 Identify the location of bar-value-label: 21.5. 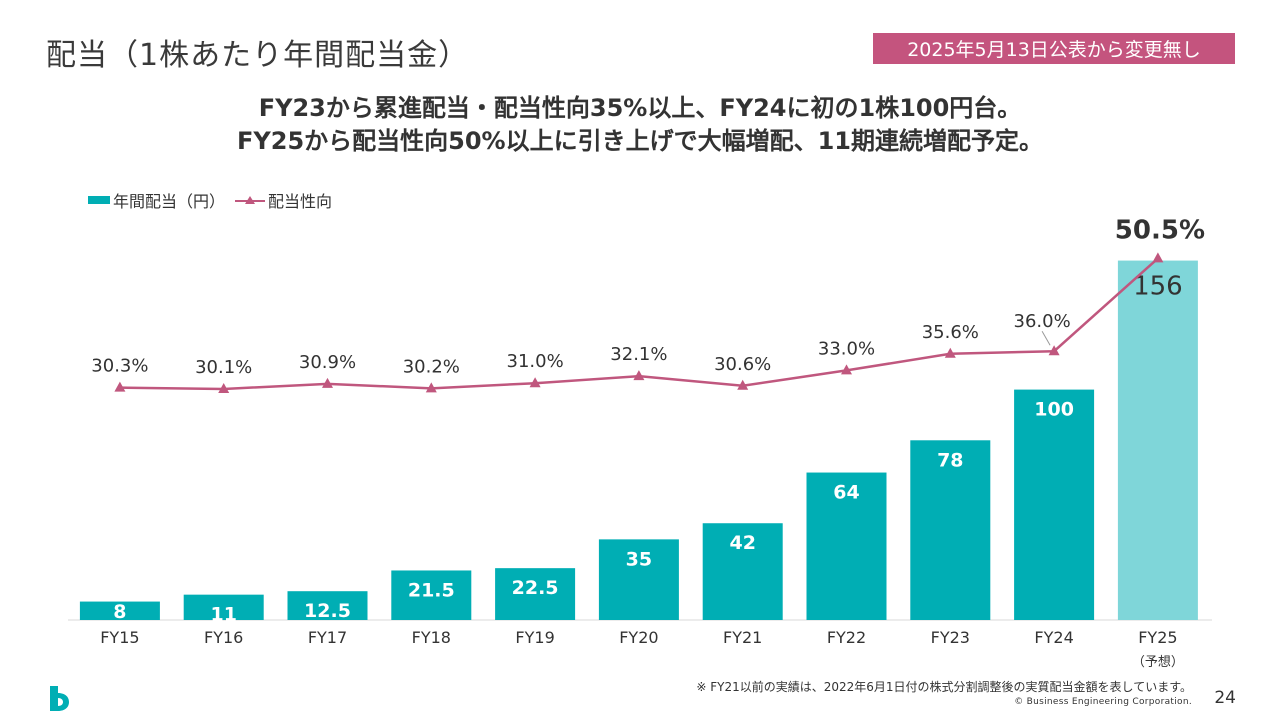
(431, 590).